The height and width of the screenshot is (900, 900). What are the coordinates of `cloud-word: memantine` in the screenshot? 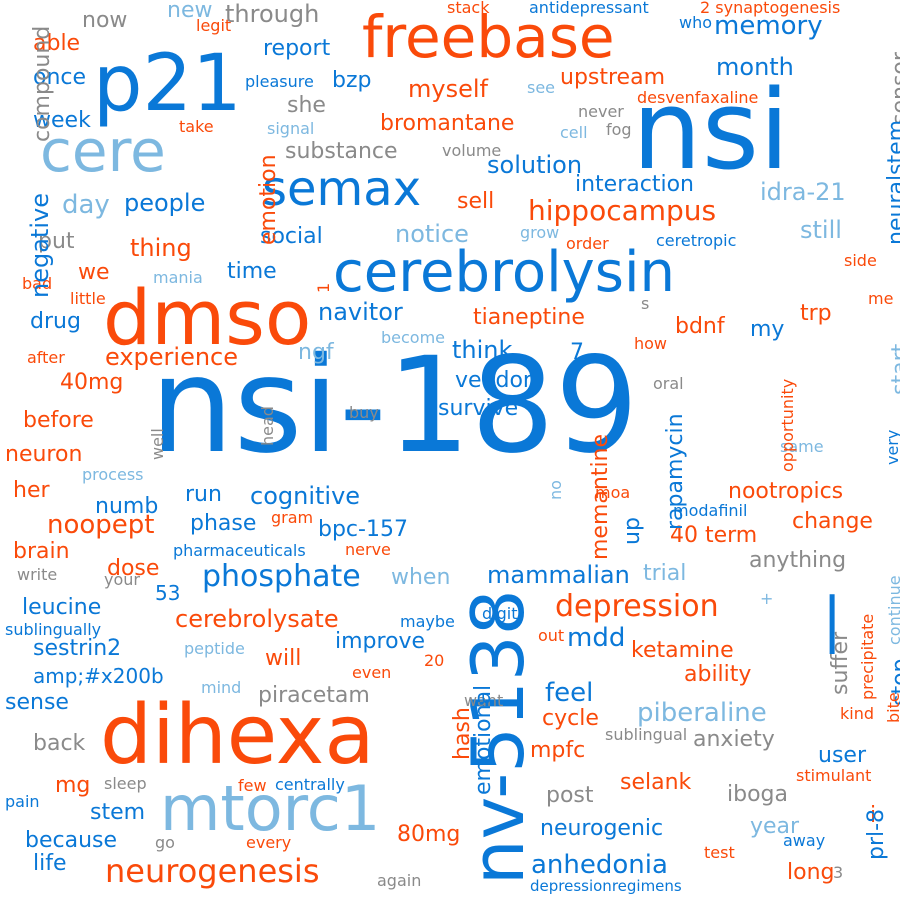 It's located at (600, 496).